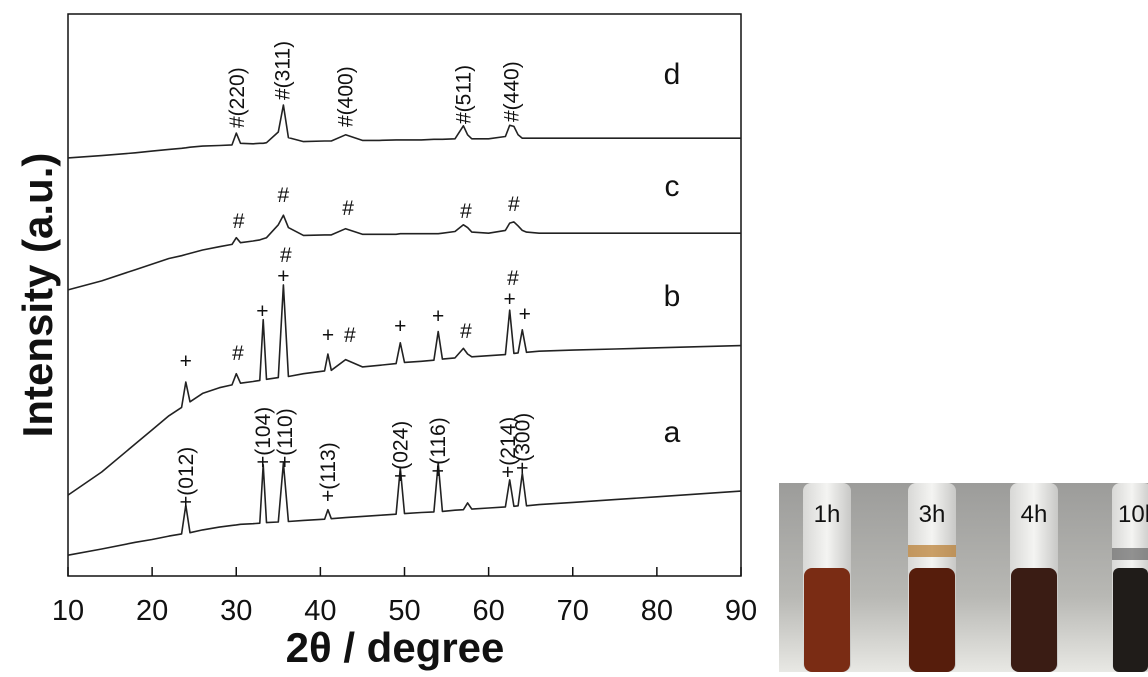  What do you see at coordinates (672, 432) in the screenshot?
I see `series-label: a` at bounding box center [672, 432].